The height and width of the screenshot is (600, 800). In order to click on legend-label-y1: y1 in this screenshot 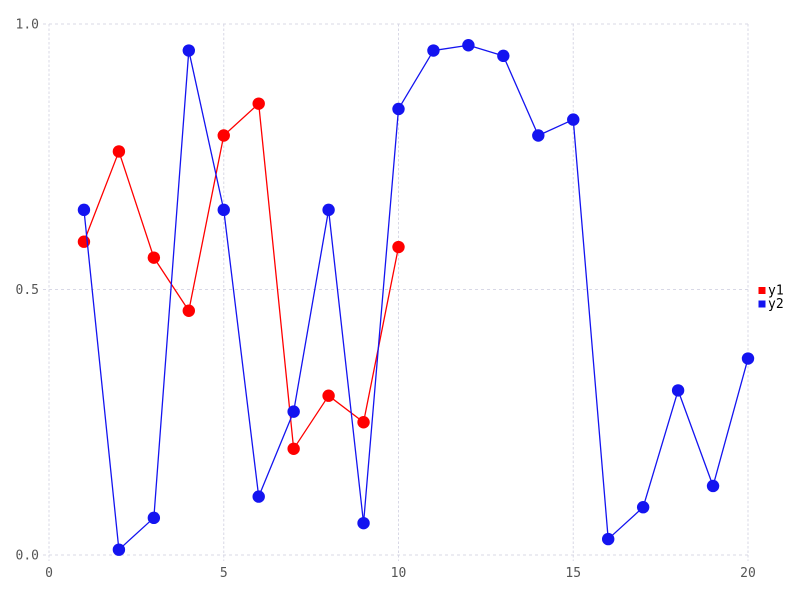, I will do `click(776, 291)`.